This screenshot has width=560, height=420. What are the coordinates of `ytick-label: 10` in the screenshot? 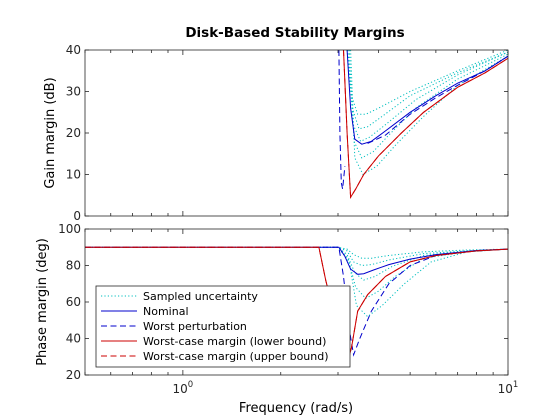 It's located at (73, 175).